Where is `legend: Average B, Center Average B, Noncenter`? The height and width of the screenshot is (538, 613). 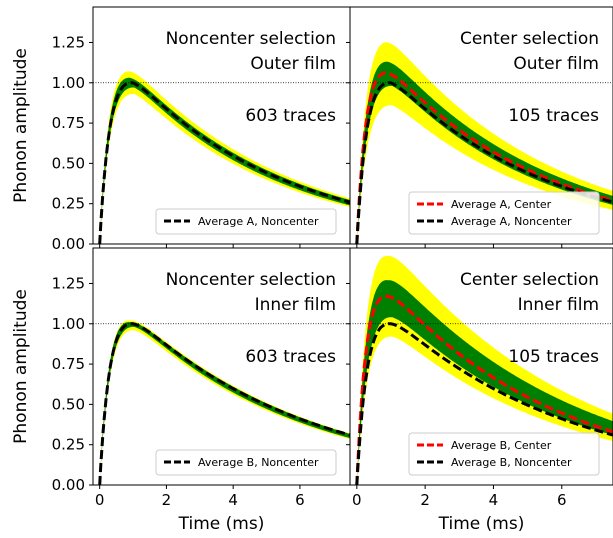
legend: Average B, Center Average B, Noncenter is located at coordinates (504, 454).